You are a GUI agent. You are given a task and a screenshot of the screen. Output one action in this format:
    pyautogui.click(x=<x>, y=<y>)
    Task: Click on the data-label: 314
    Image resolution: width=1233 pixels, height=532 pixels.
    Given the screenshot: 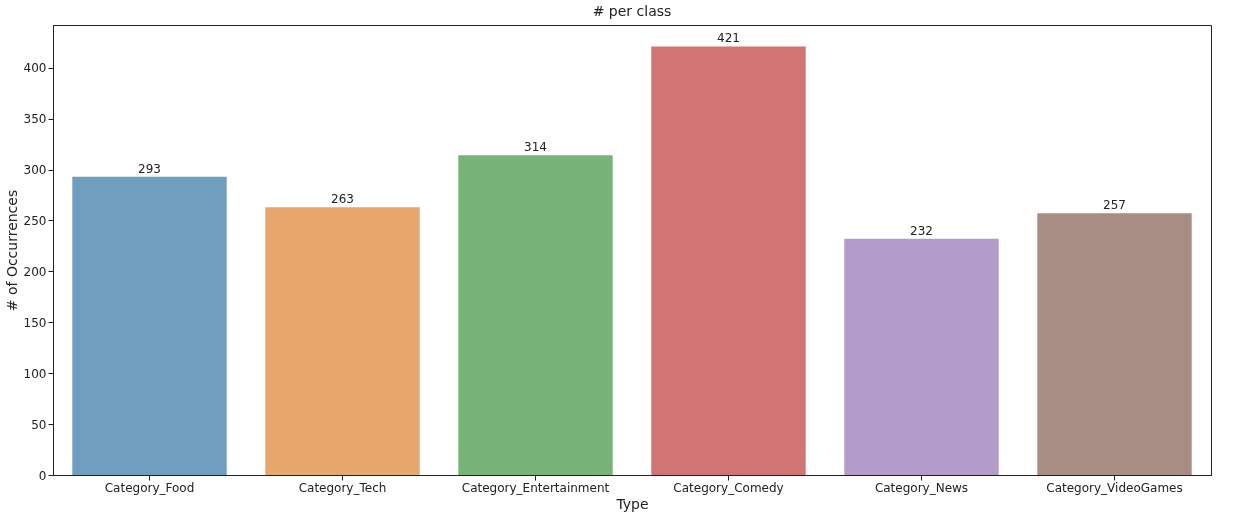 What is the action you would take?
    pyautogui.click(x=535, y=147)
    